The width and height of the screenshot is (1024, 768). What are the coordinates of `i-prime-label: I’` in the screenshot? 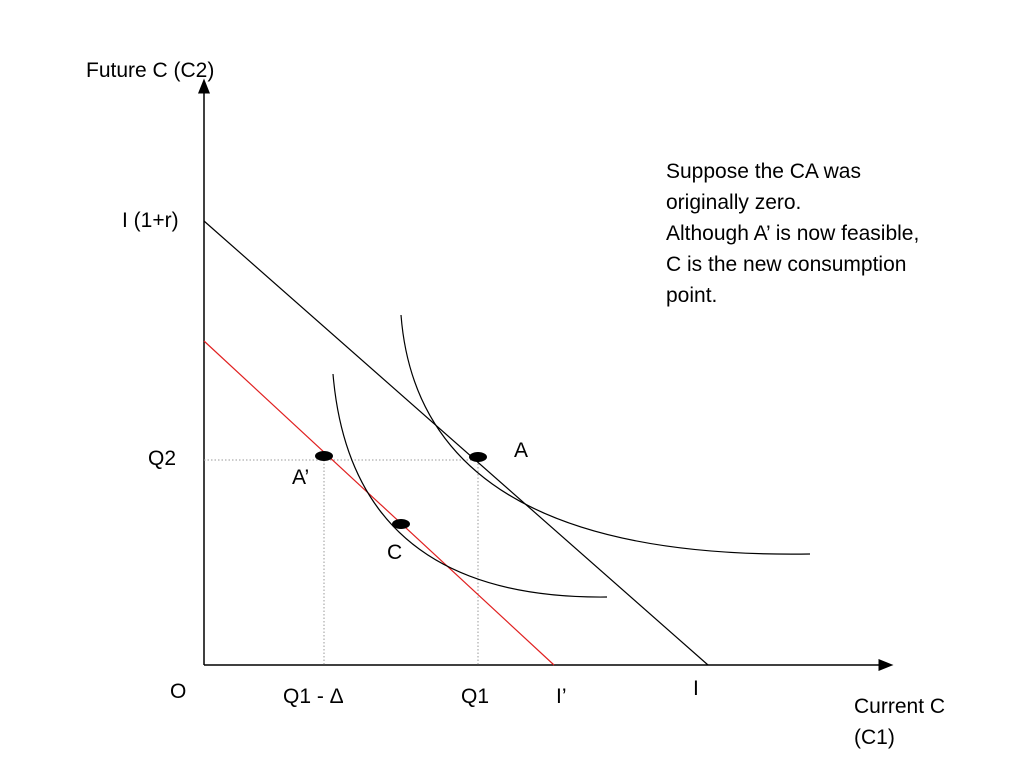 It's located at (561, 696).